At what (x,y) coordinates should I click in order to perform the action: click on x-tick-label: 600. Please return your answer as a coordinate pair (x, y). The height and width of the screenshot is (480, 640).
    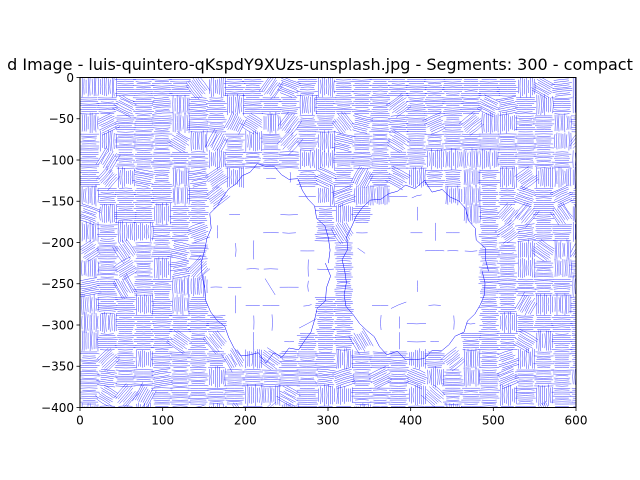
    Looking at the image, I should click on (576, 421).